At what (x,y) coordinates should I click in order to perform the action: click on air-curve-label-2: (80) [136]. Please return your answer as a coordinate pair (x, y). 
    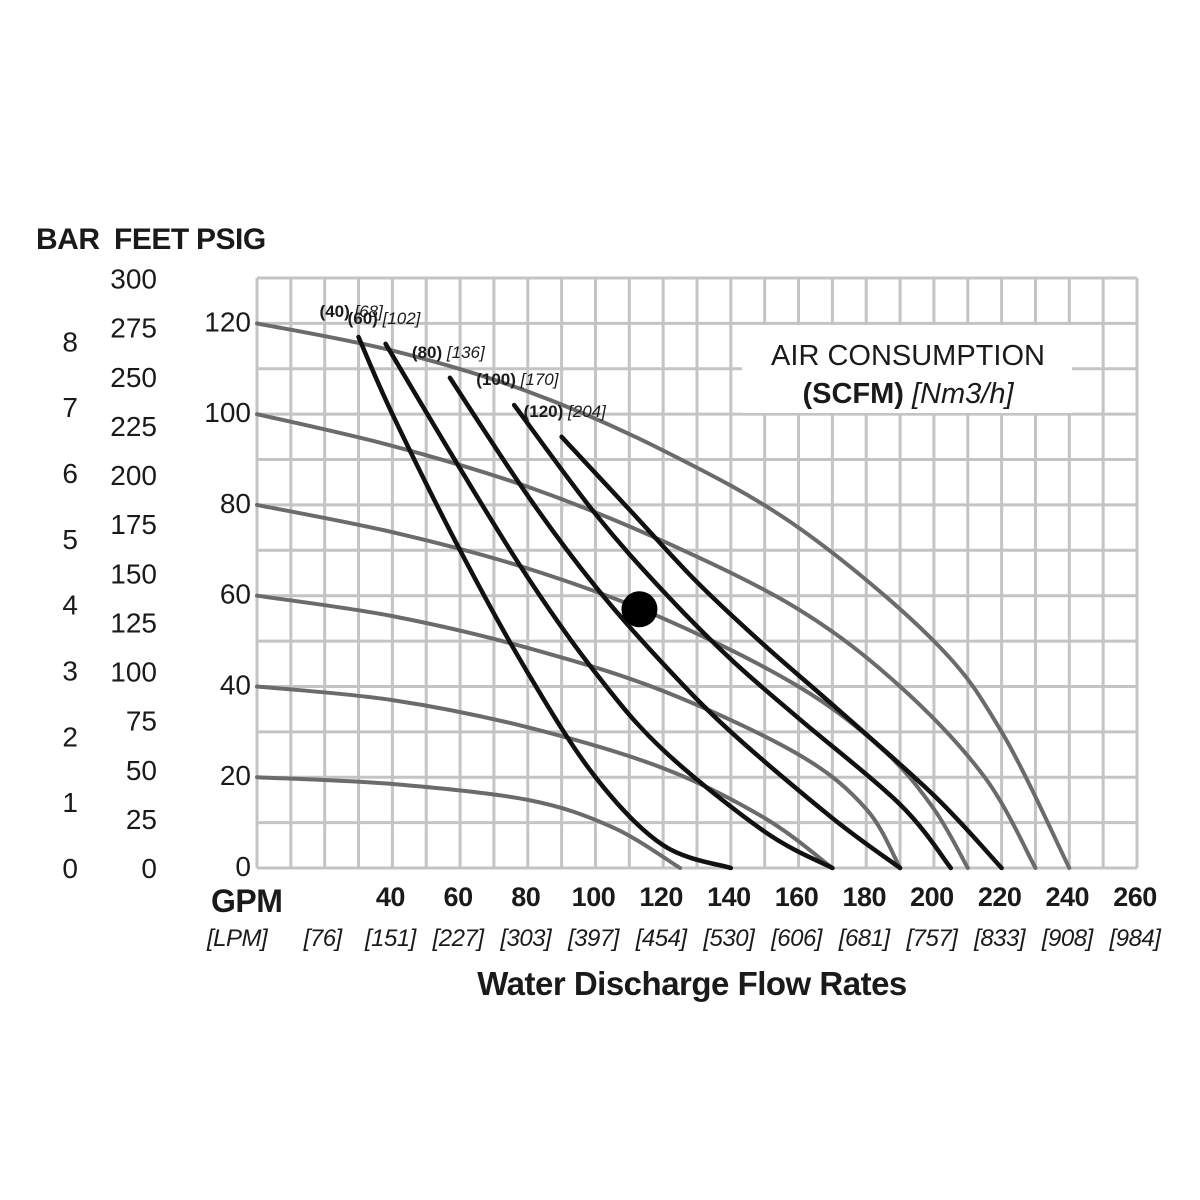
    Looking at the image, I should click on (449, 352).